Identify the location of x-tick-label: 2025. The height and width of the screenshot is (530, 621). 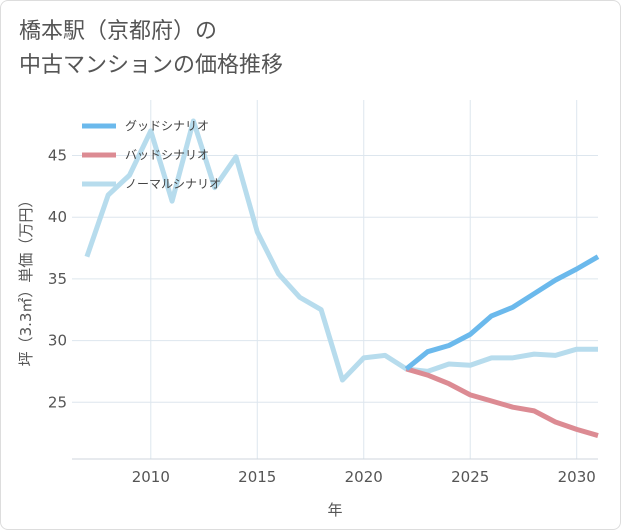
(470, 477).